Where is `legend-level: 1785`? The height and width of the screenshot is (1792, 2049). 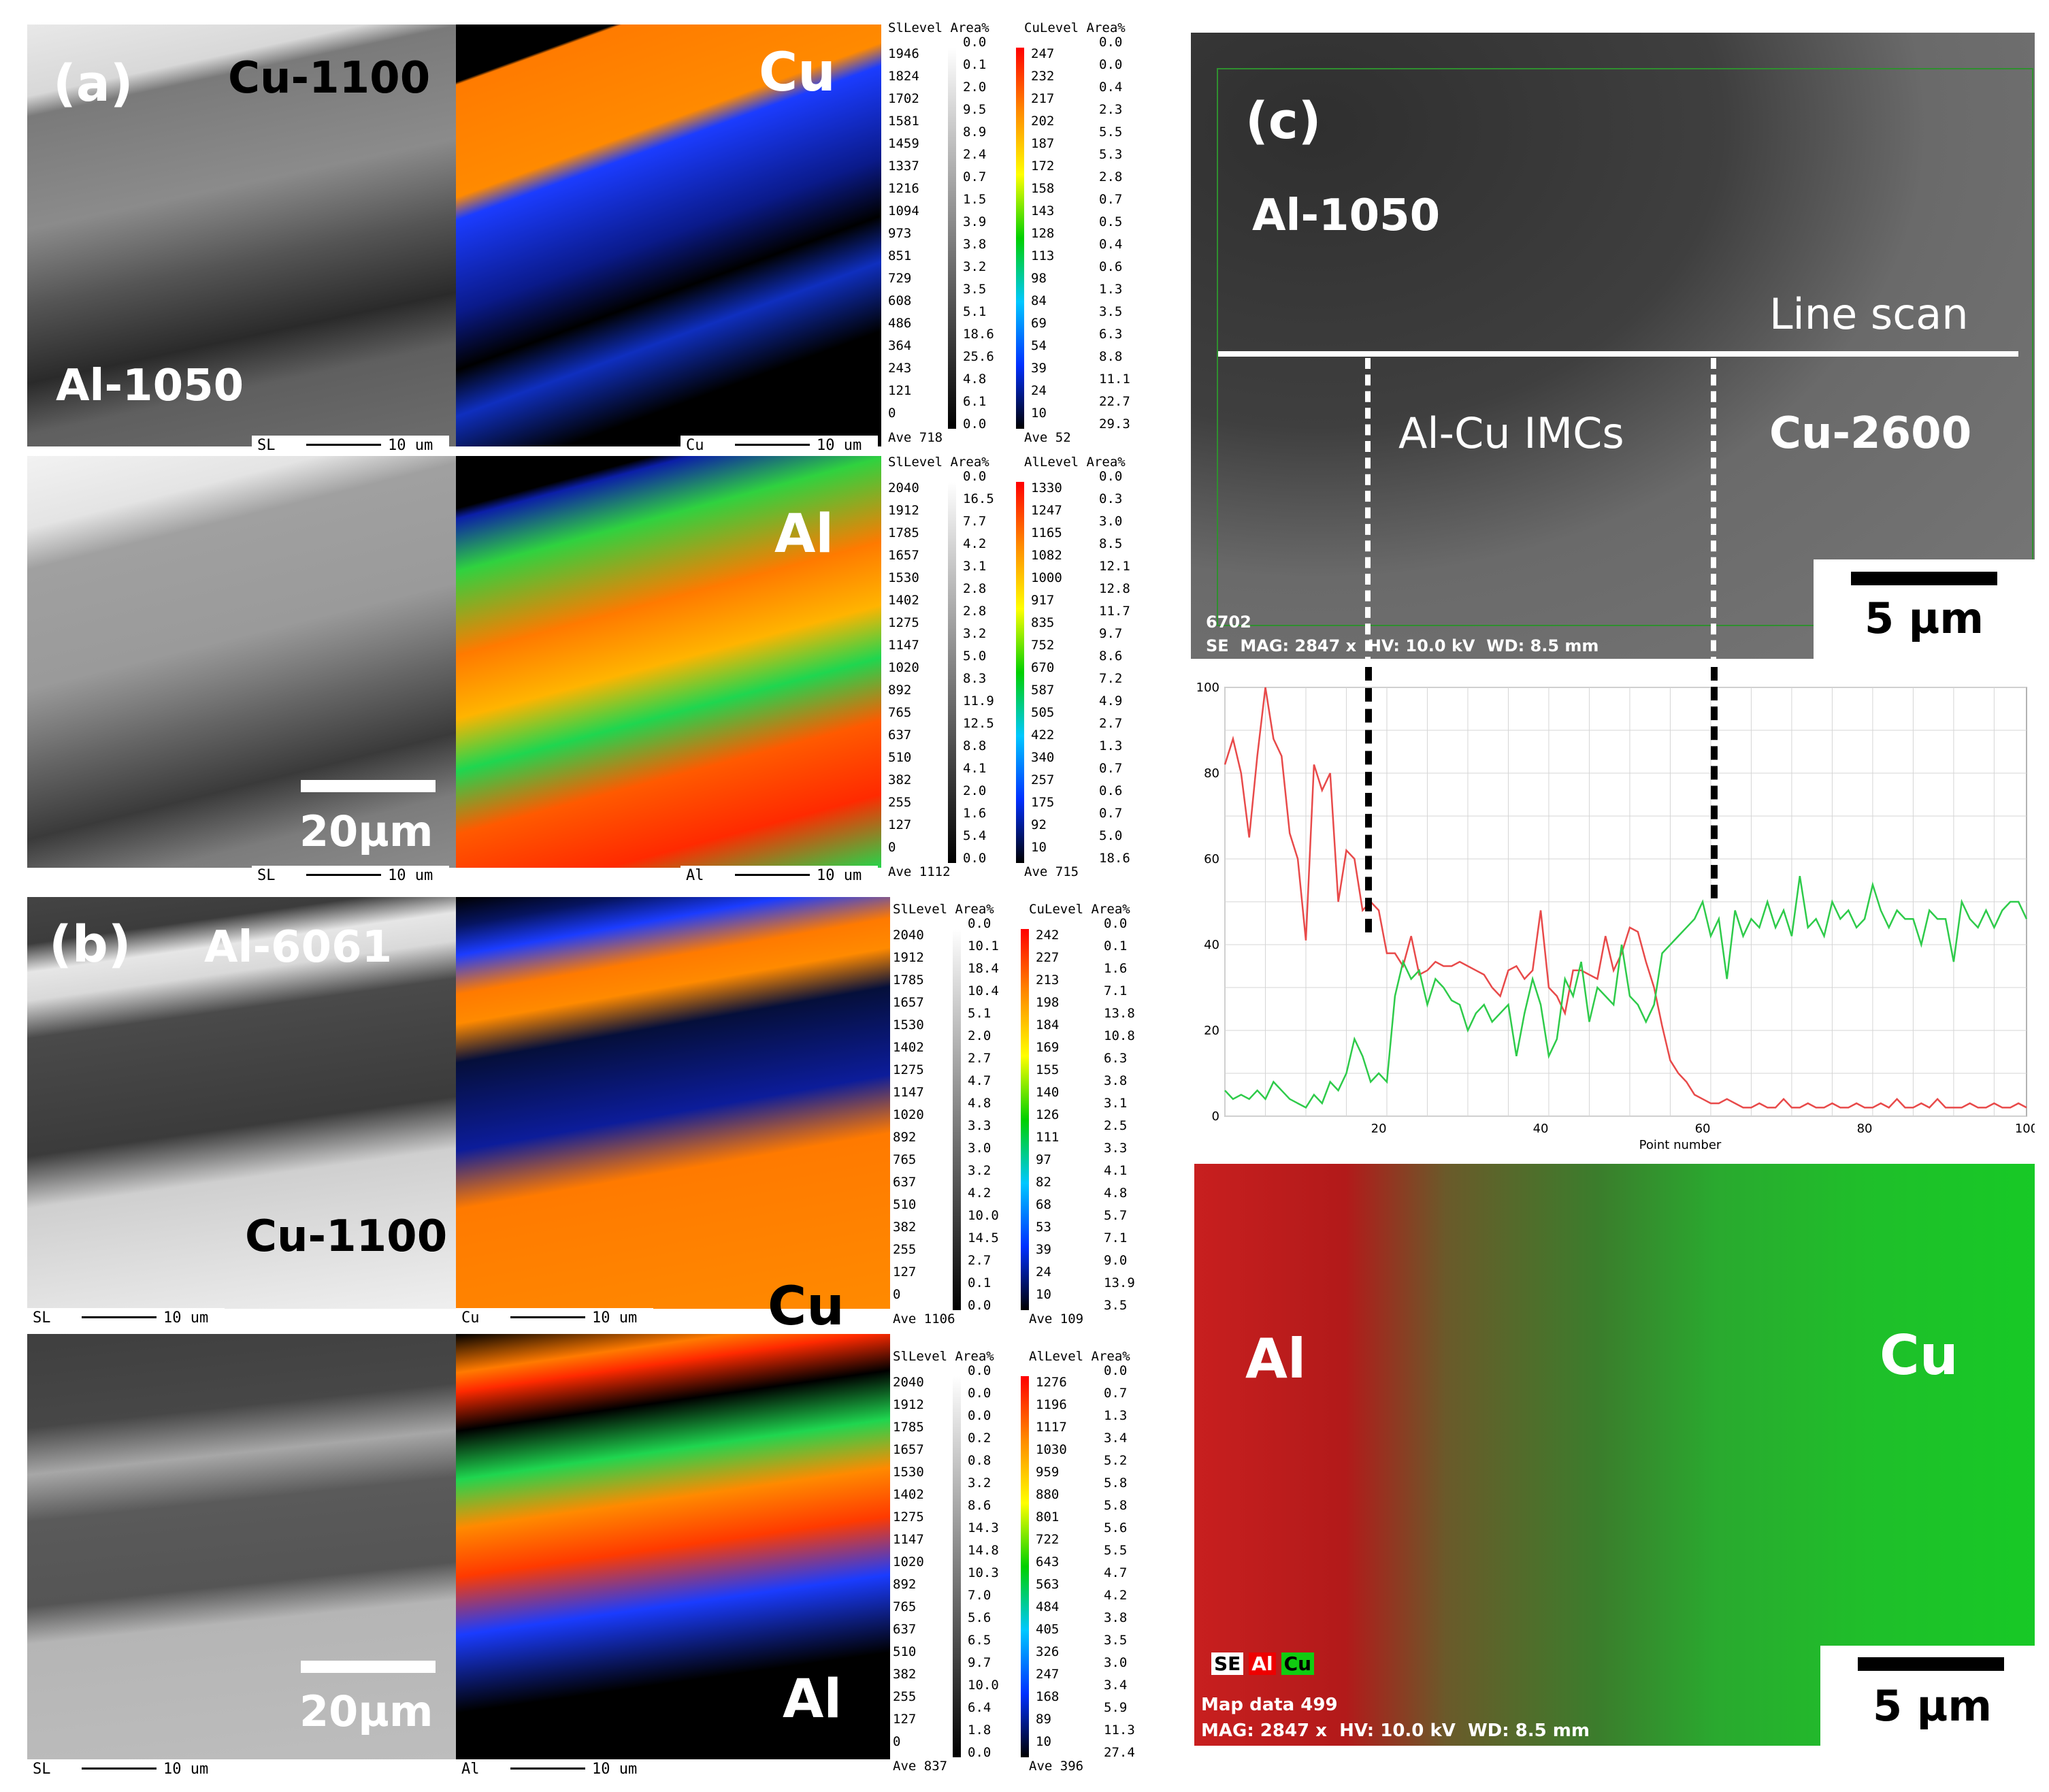
legend-level: 1785 is located at coordinates (903, 533).